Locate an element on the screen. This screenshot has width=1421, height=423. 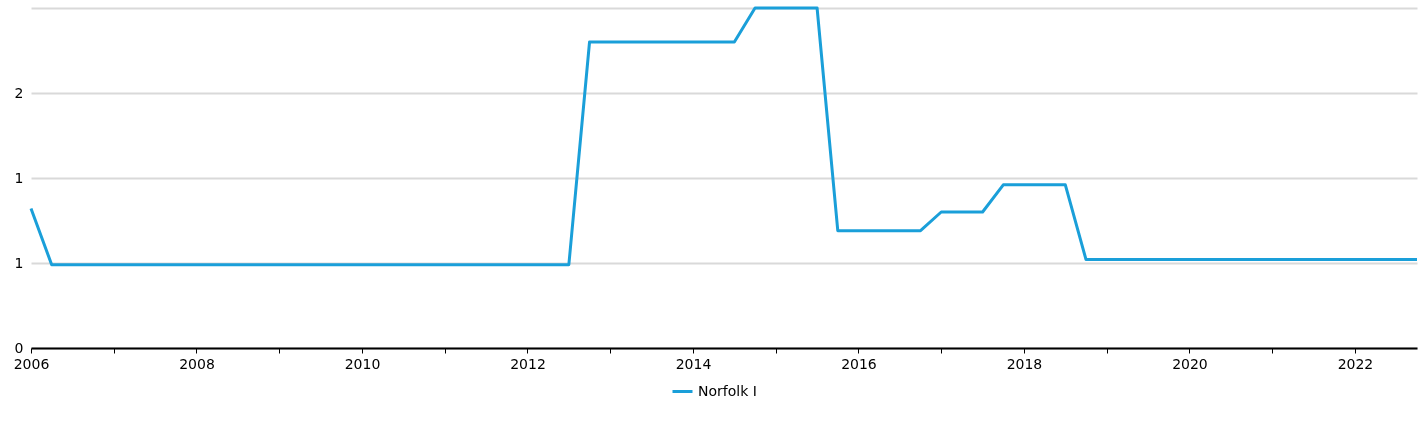
x-tick-label: 2014 is located at coordinates (693, 363).